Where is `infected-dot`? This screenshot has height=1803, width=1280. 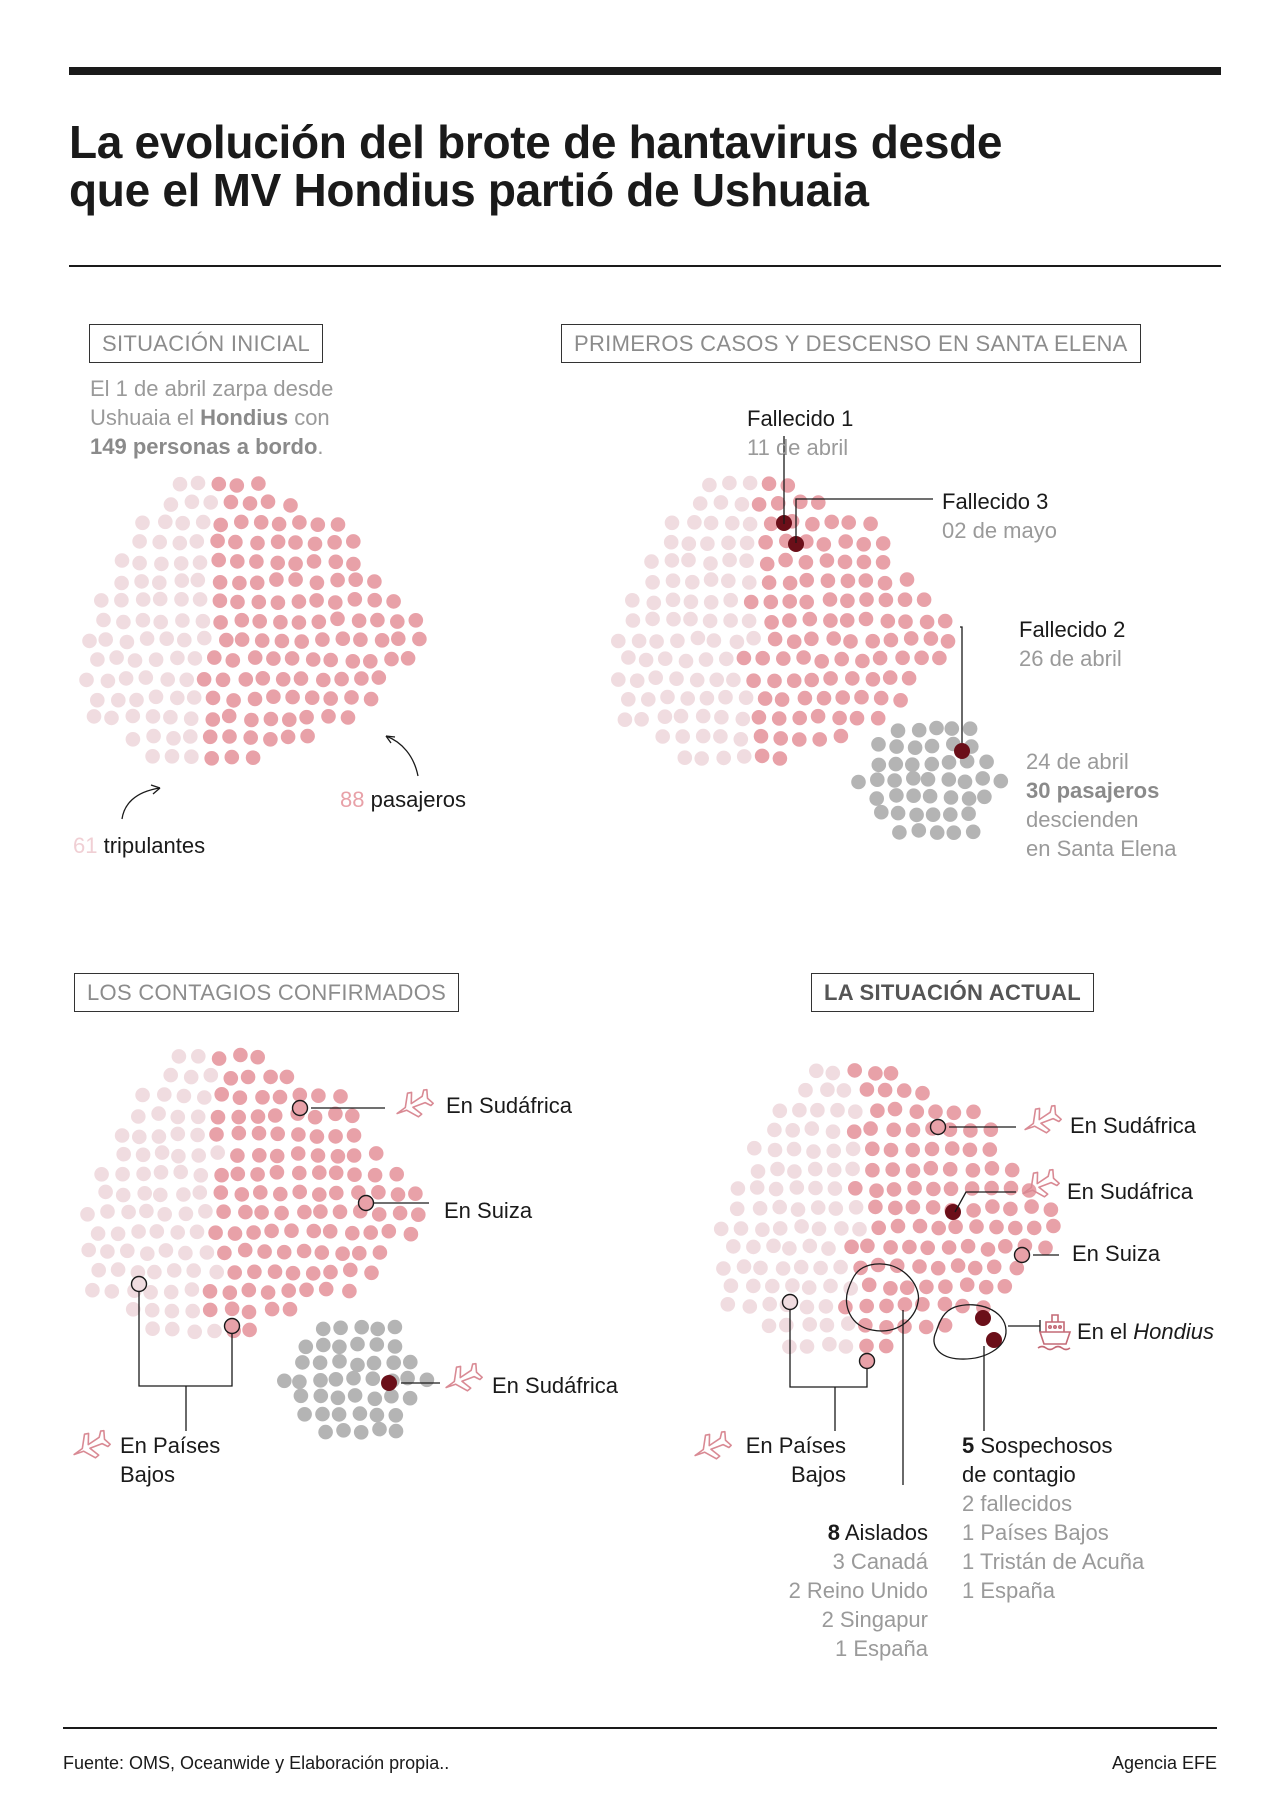 infected-dot is located at coordinates (938, 1127).